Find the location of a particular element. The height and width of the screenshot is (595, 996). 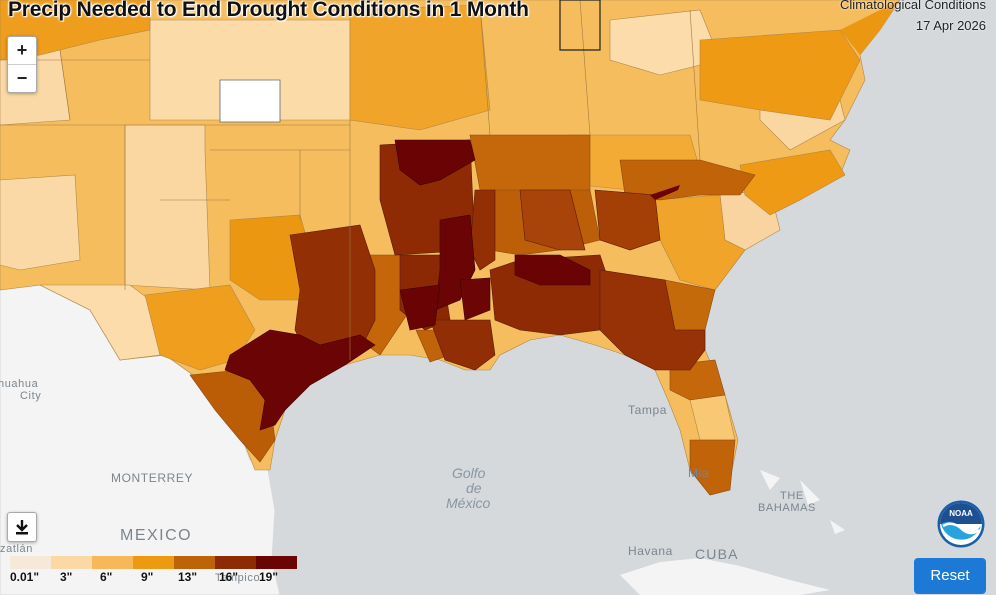

label-tampa: Tampa is located at coordinates (648, 410).